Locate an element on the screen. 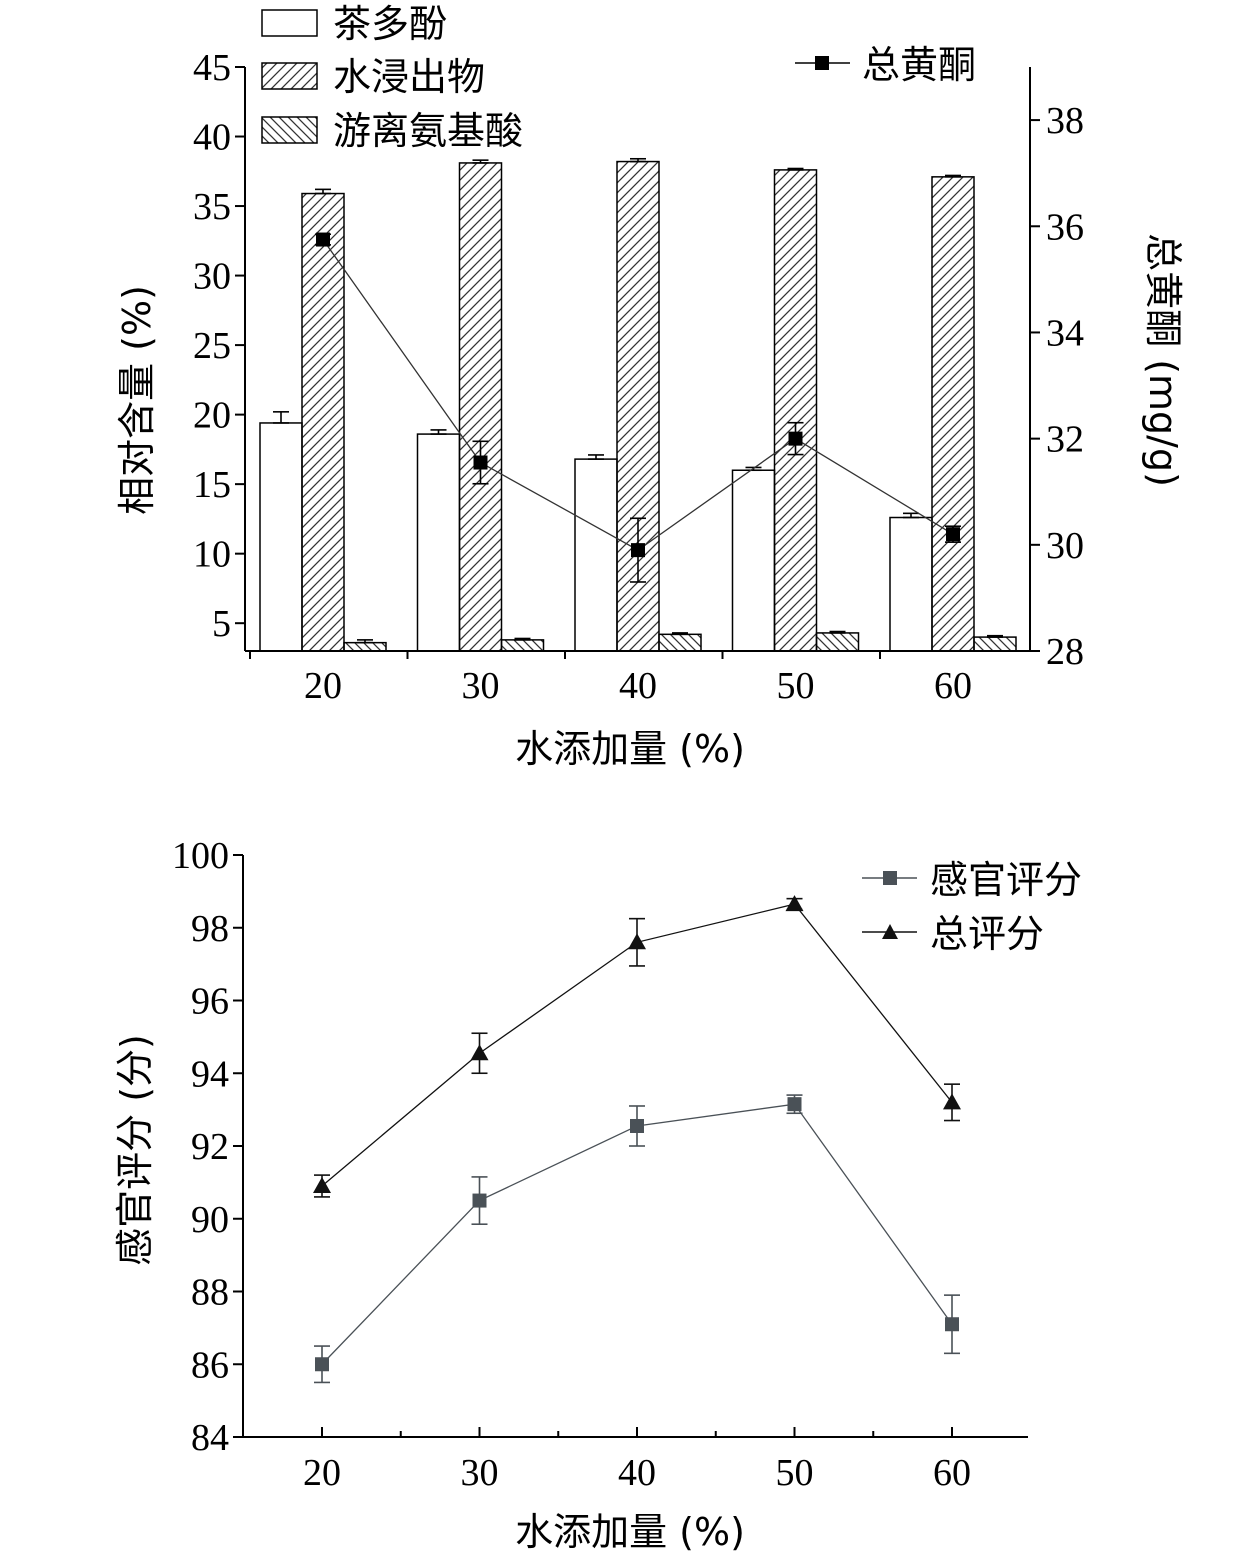 The width and height of the screenshot is (1260, 1559). y2-tick-label-38: 38 is located at coordinates (1065, 121).